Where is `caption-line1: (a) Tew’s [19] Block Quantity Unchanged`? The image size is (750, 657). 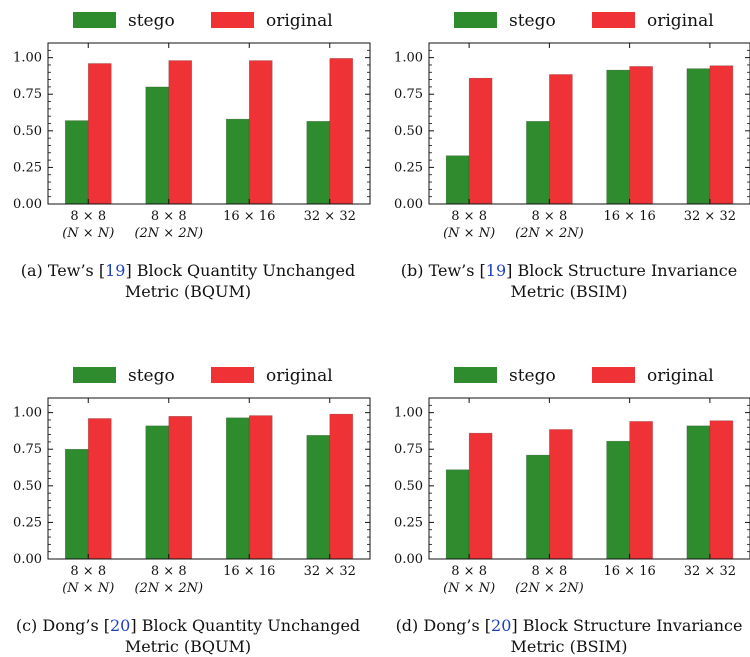 caption-line1: (a) Tew’s [19] Block Quantity Unchanged is located at coordinates (188, 270).